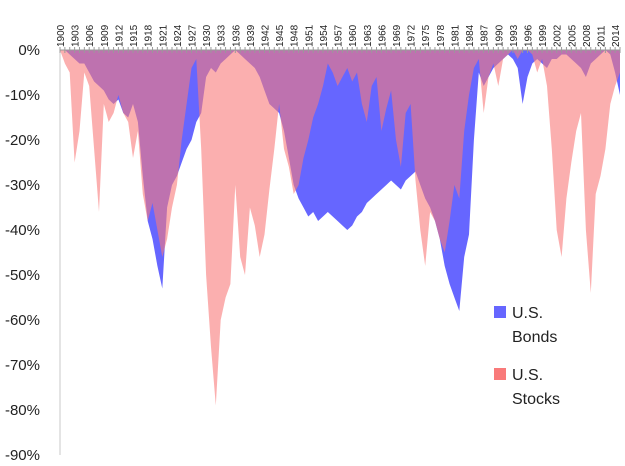 Image resolution: width=625 pixels, height=466 pixels. I want to click on legend-label-bonds-line2: Bonds, so click(534, 337).